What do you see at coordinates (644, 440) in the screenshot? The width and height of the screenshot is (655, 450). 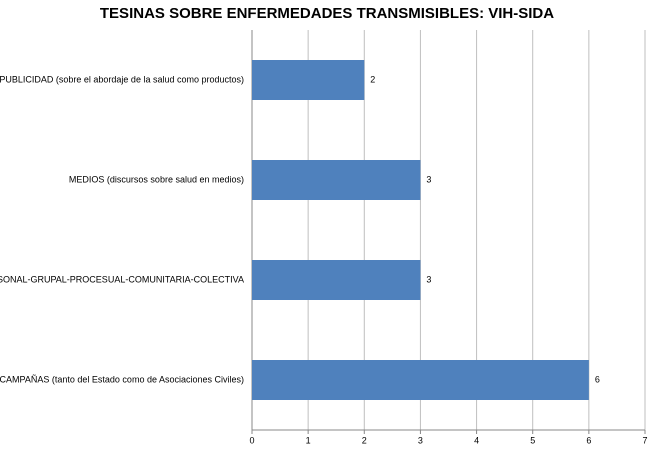 I see `x-tick-label: 7` at bounding box center [644, 440].